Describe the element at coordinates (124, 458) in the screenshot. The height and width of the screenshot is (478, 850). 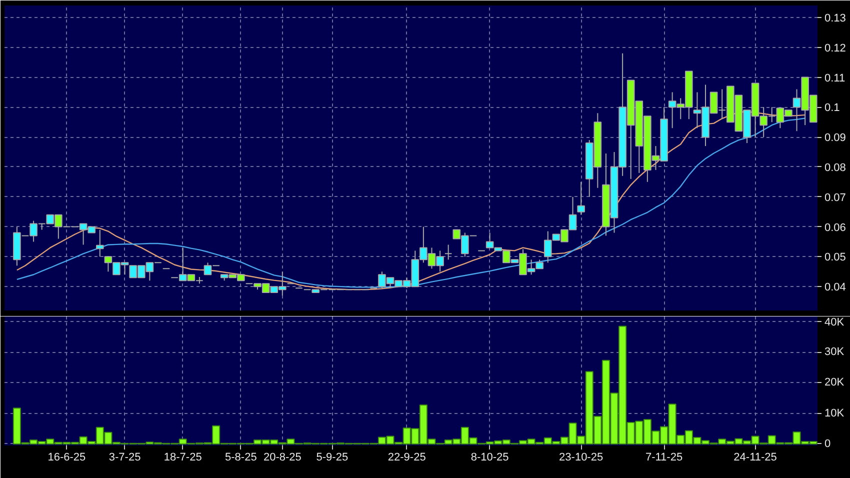
I see `x-tick-label: 3-7-25` at that location.